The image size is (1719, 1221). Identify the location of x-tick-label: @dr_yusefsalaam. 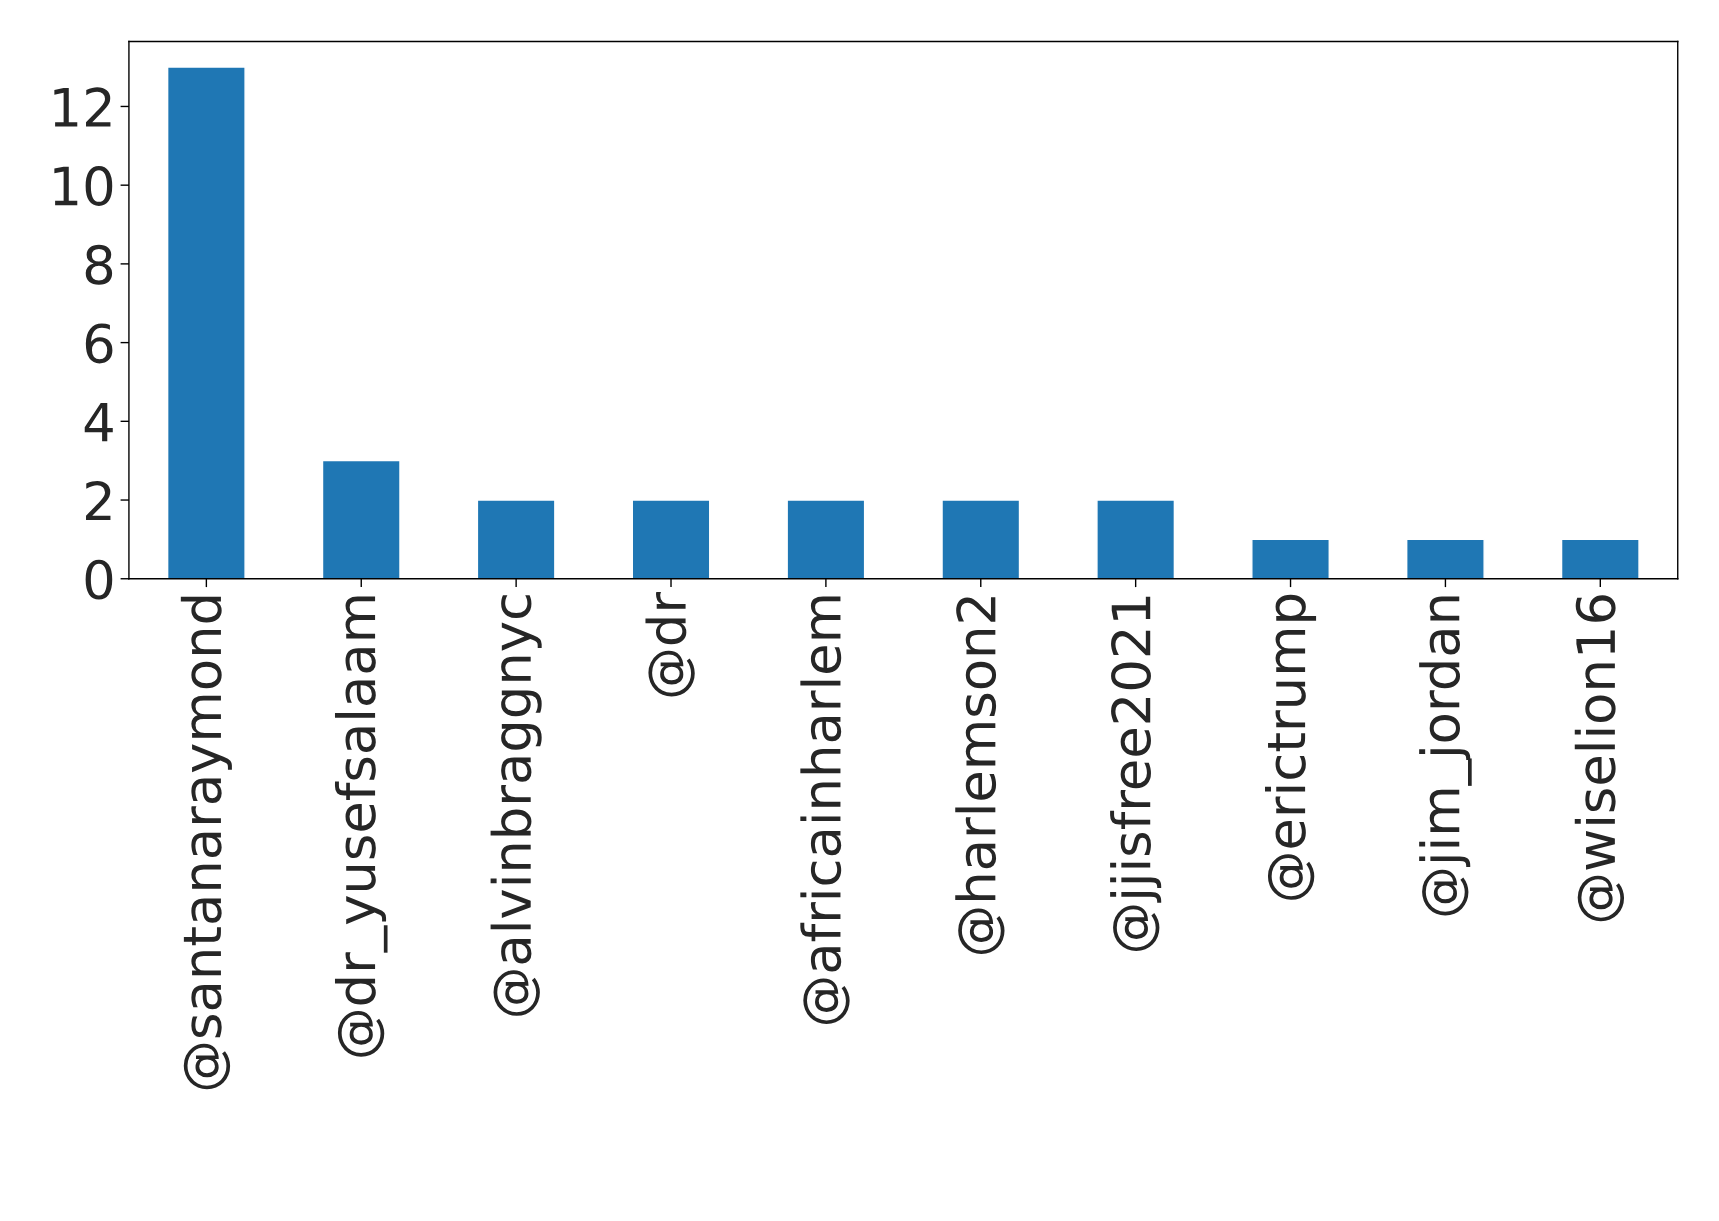
(361, 826).